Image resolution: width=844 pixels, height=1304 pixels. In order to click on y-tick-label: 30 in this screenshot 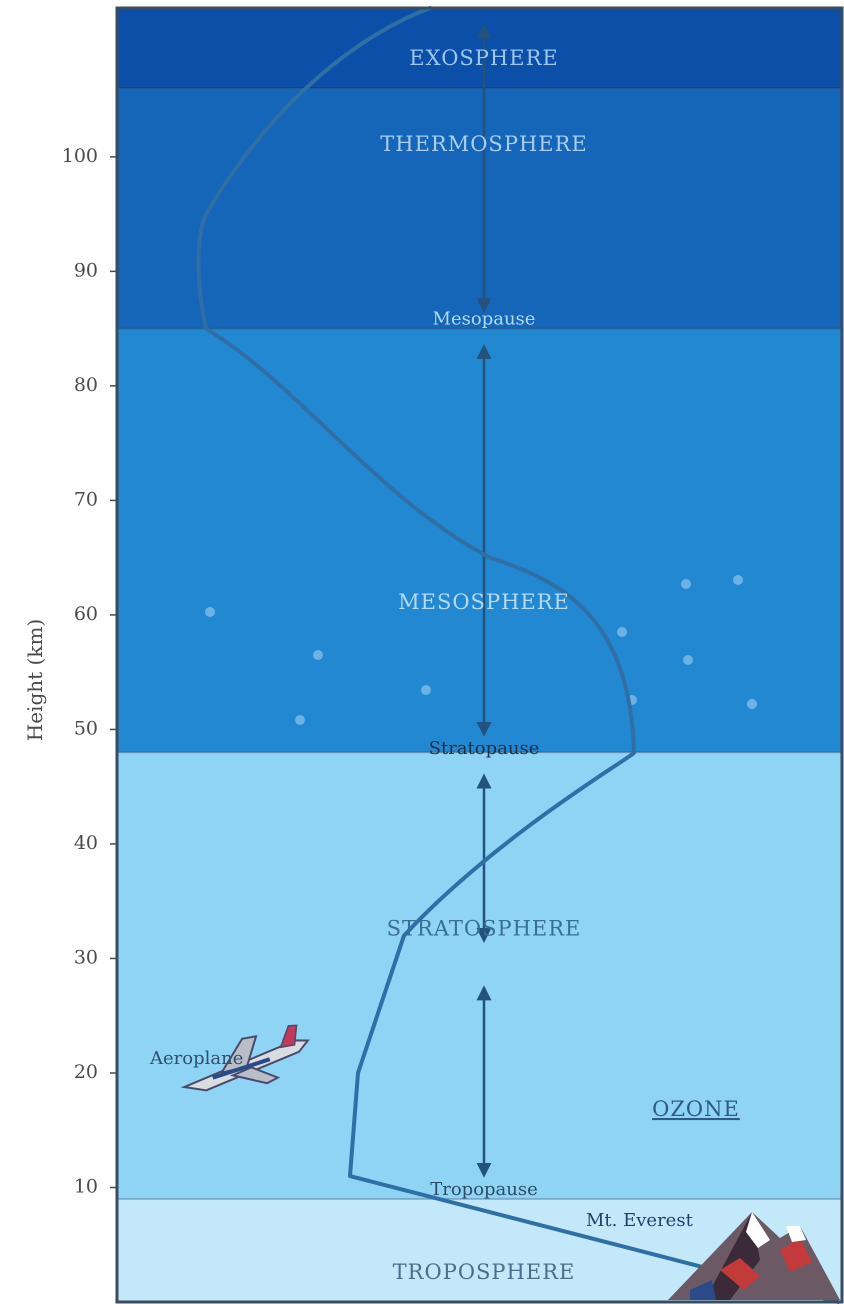, I will do `click(86, 957)`.